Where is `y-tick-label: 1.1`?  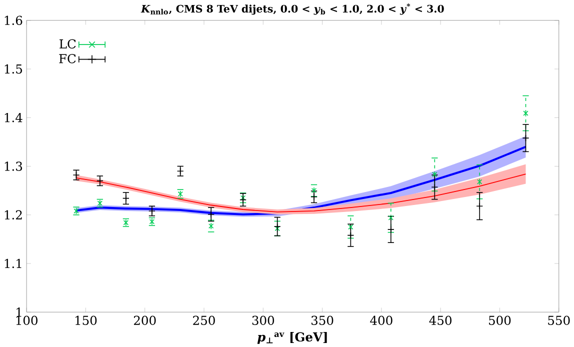 y-tick-label: 1.1 is located at coordinates (13, 263).